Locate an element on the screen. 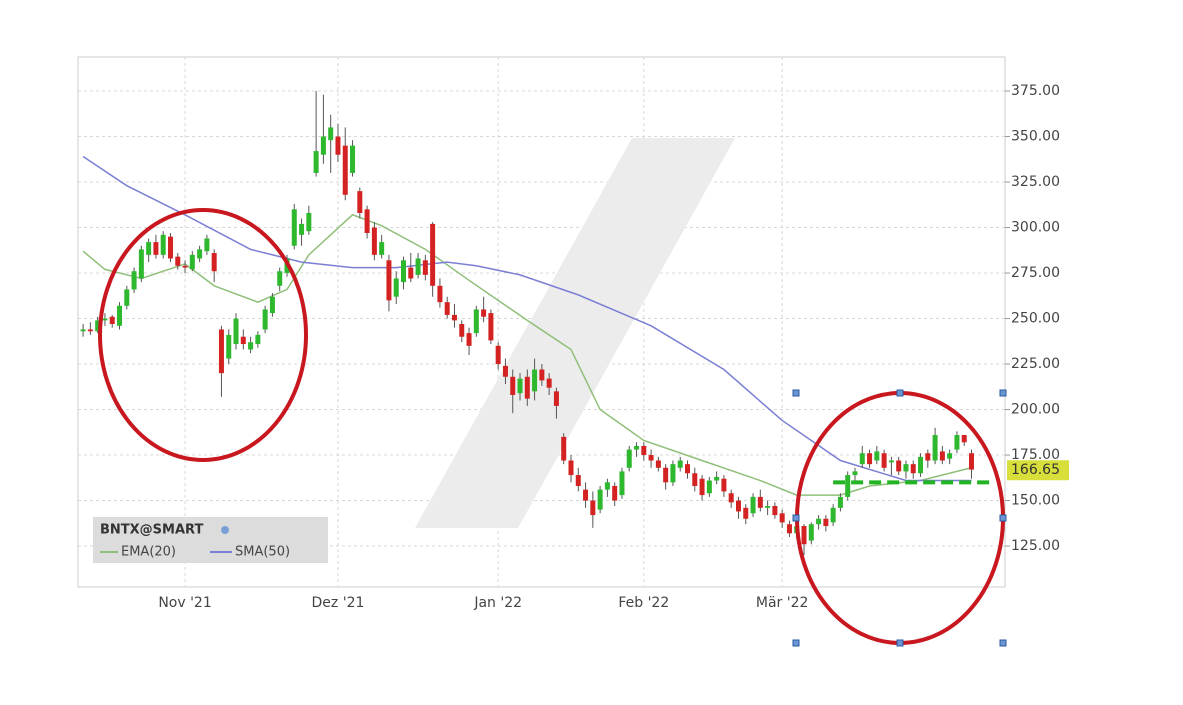 The image size is (1183, 705). y-tick-label: 300.00 is located at coordinates (1035, 228).